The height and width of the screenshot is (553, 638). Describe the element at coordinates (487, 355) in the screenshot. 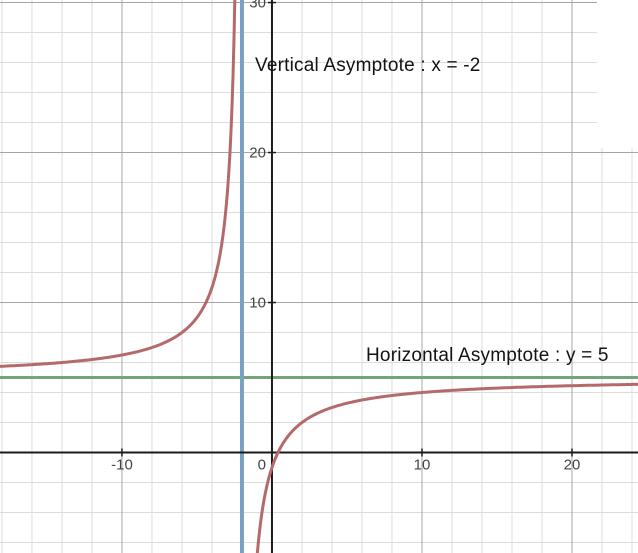

I see `horizontal-asymptote-label: Horizontal Asymptote : y = 5` at that location.